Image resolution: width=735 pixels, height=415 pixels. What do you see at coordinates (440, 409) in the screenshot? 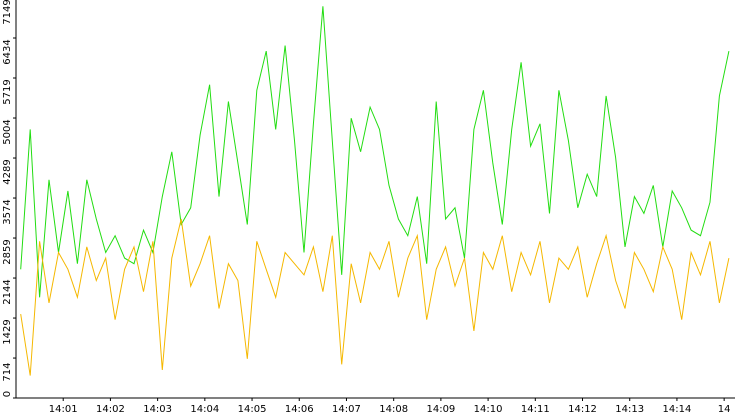
I see `x-tick-label: 14:09` at bounding box center [440, 409].